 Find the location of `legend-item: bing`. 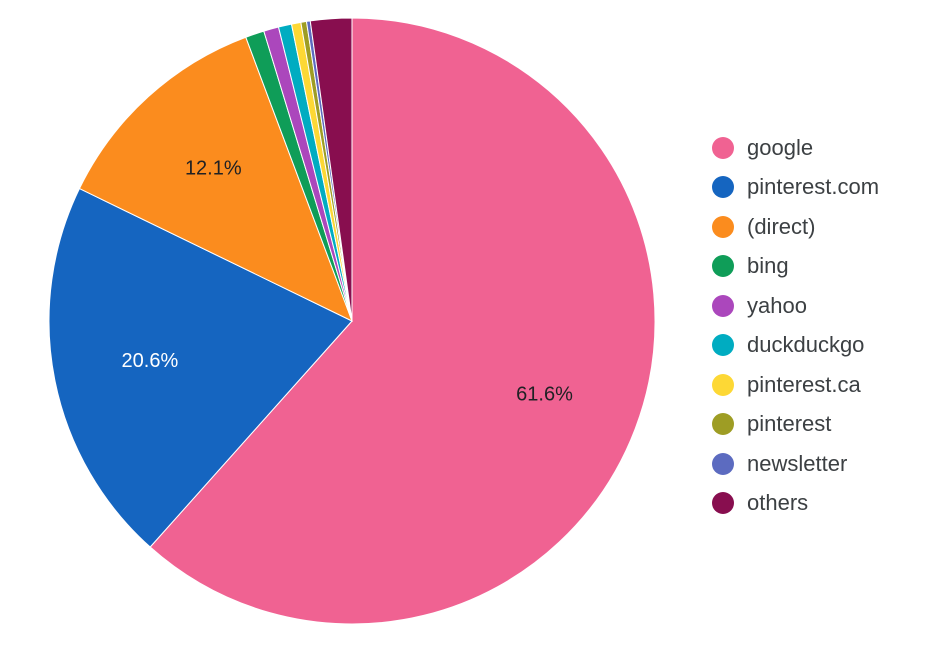

legend-item: bing is located at coordinates (795, 267).